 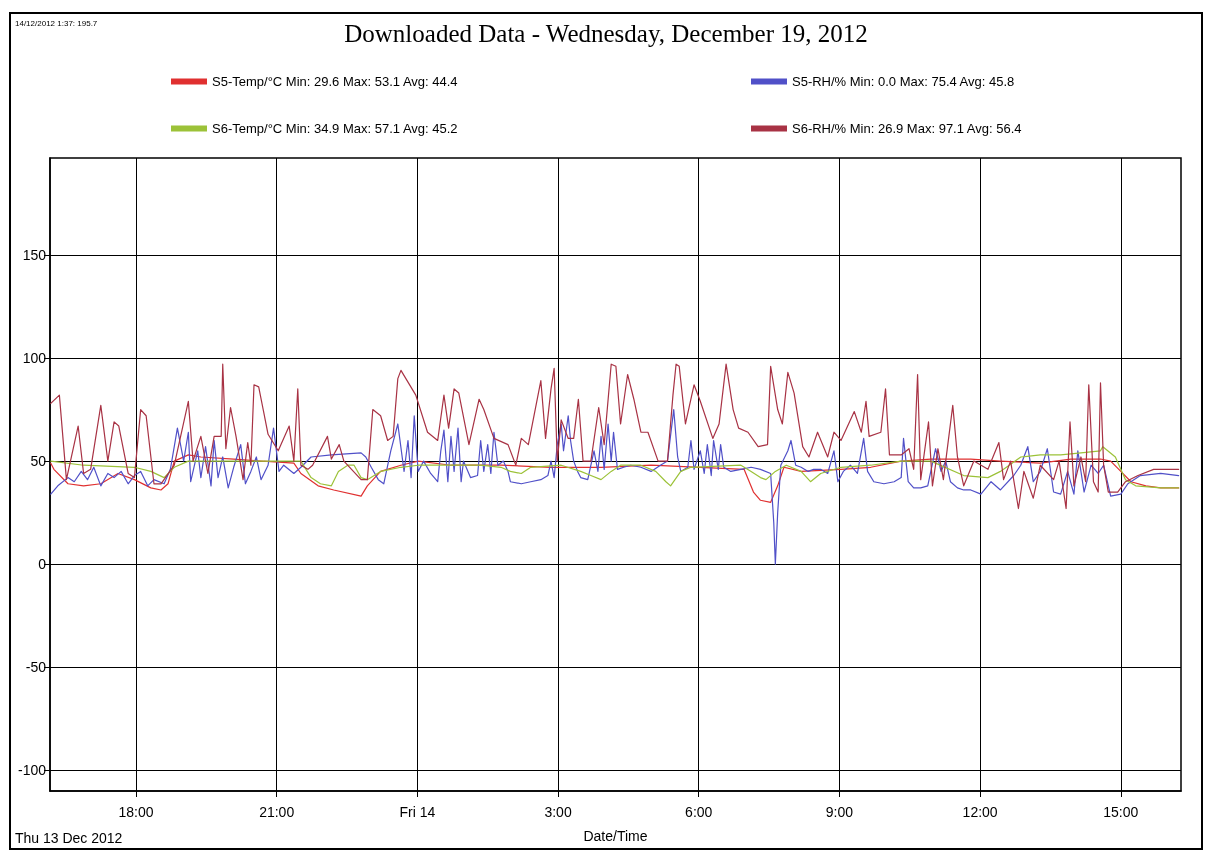 What do you see at coordinates (1121, 812) in the screenshot?
I see `x-tick-label: 15:00` at bounding box center [1121, 812].